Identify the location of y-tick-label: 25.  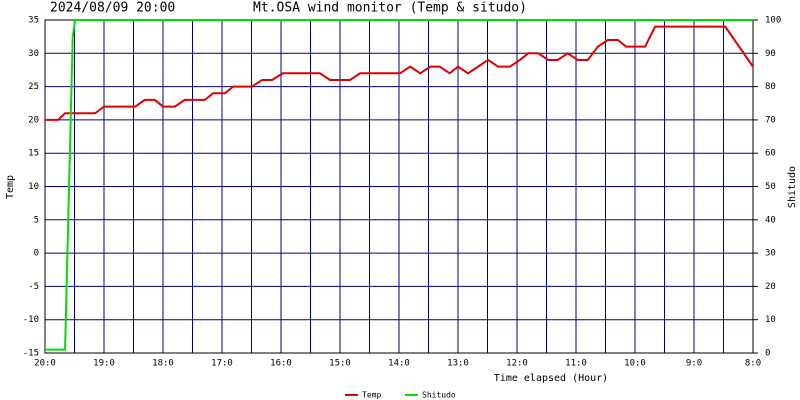
(33, 87).